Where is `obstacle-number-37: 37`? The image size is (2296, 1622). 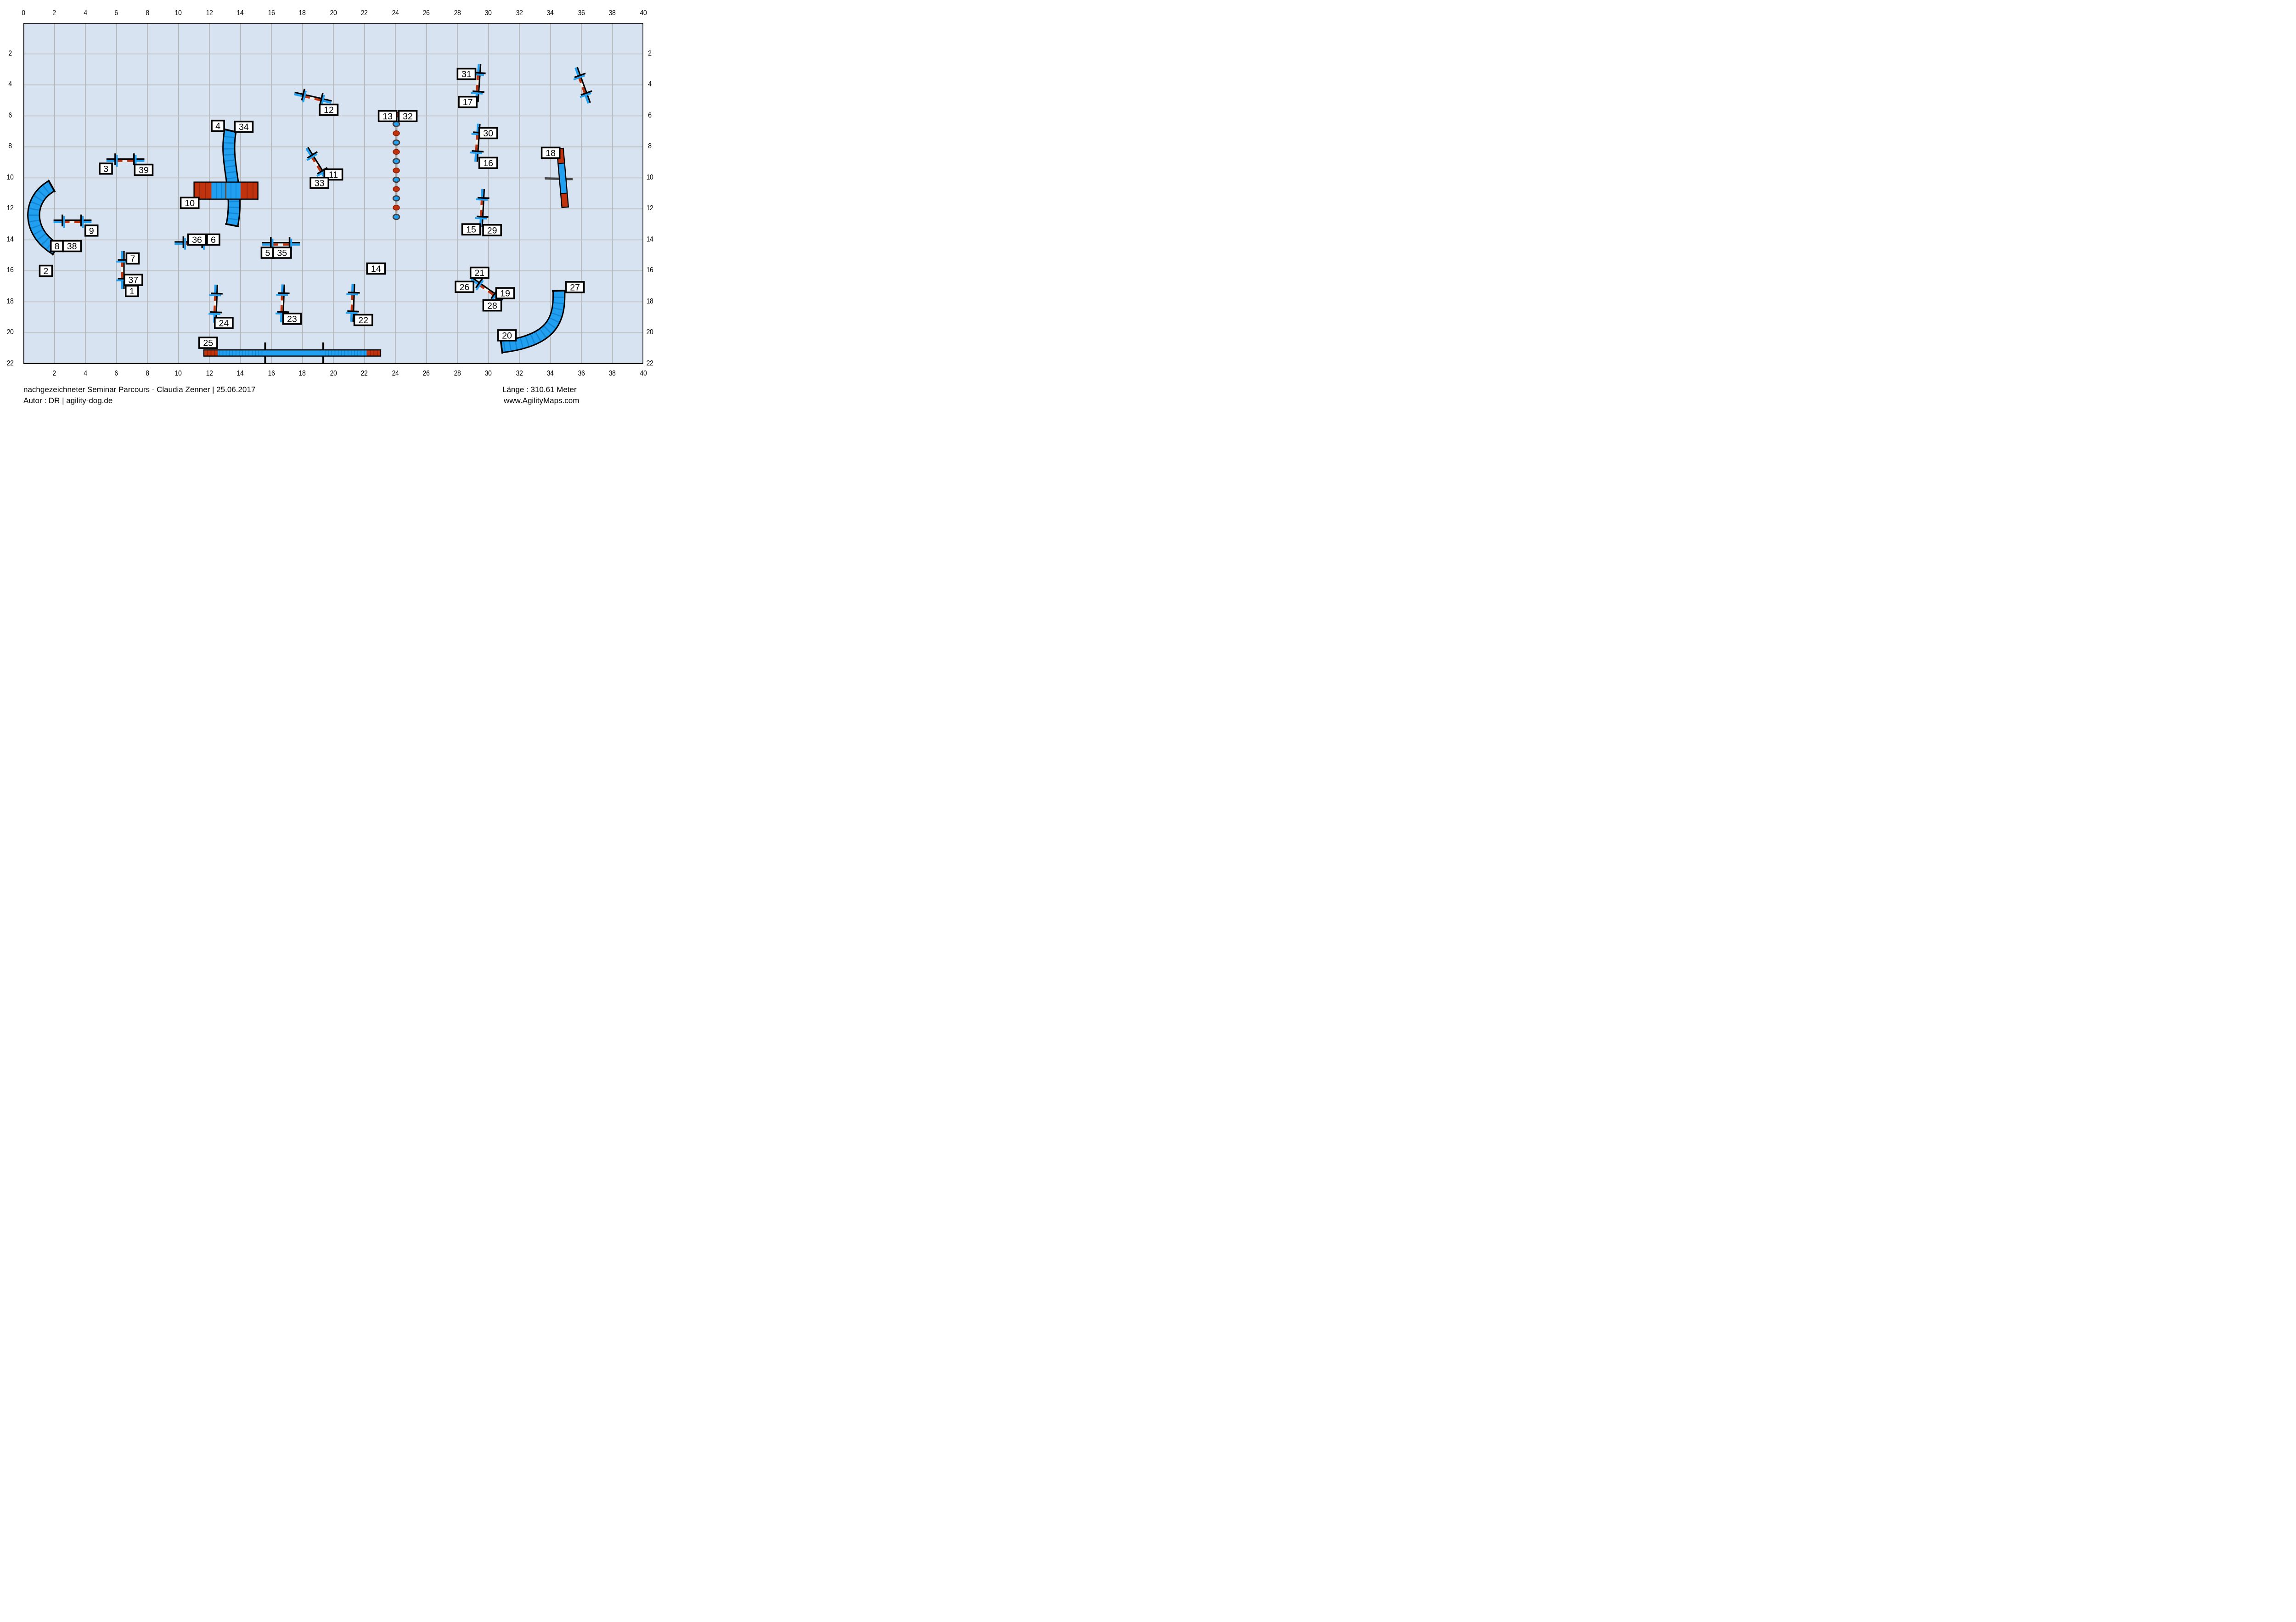
obstacle-number-37: 37 is located at coordinates (133, 280).